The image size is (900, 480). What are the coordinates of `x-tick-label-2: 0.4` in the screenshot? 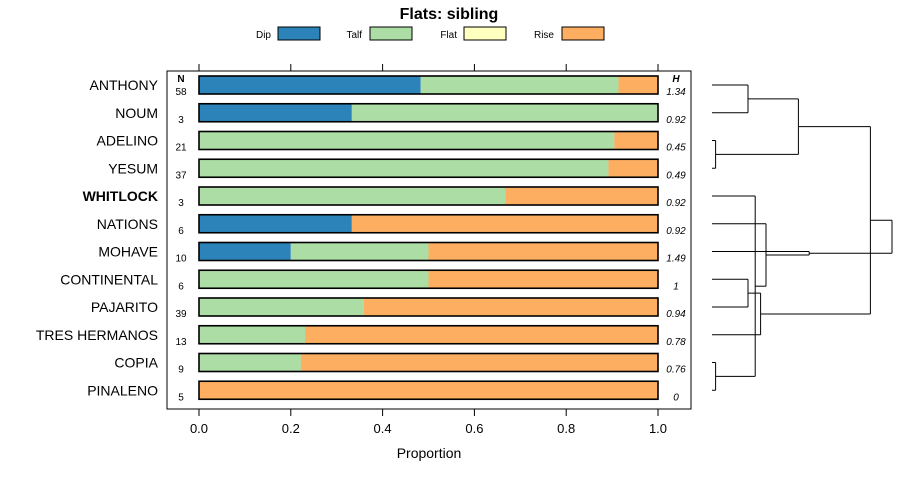 It's located at (383, 428).